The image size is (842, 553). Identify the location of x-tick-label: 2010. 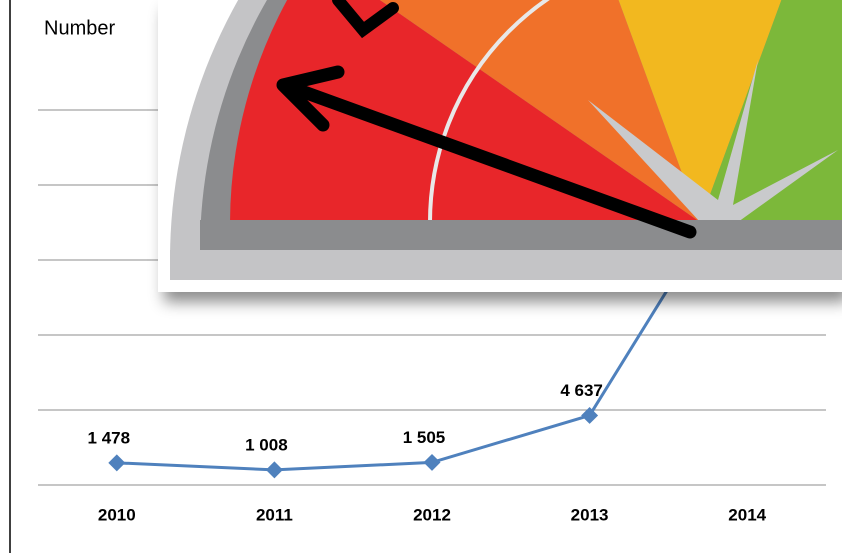
(117, 514).